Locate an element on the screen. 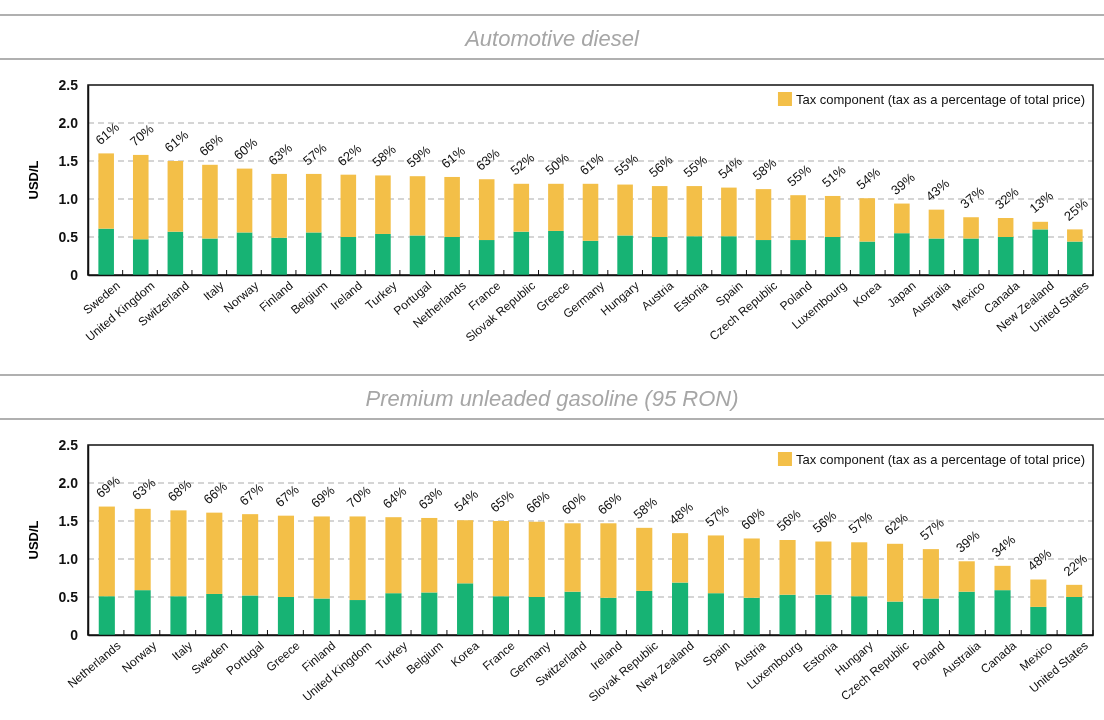 Image resolution: width=1104 pixels, height=720 pixels. annotation: 25% is located at coordinates (1076, 209).